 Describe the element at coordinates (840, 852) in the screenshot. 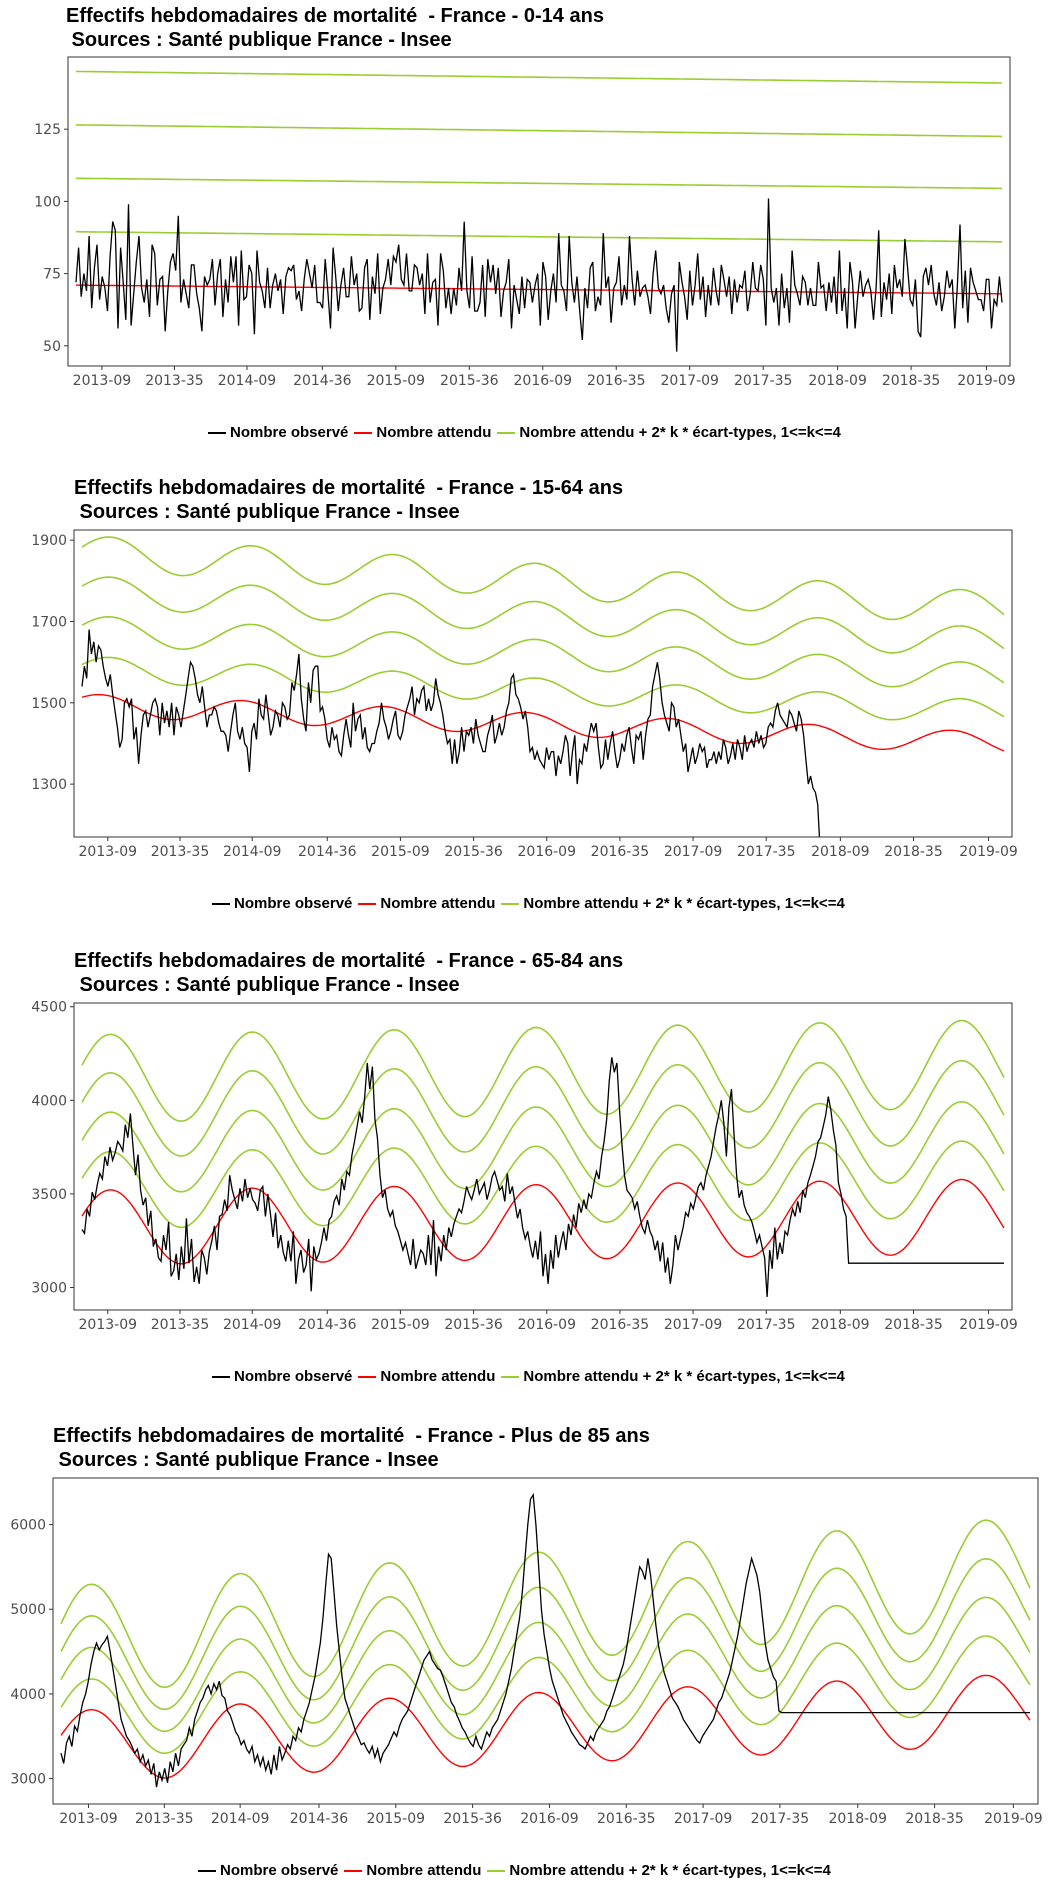

I see `x-tick-label: 2018-09` at that location.